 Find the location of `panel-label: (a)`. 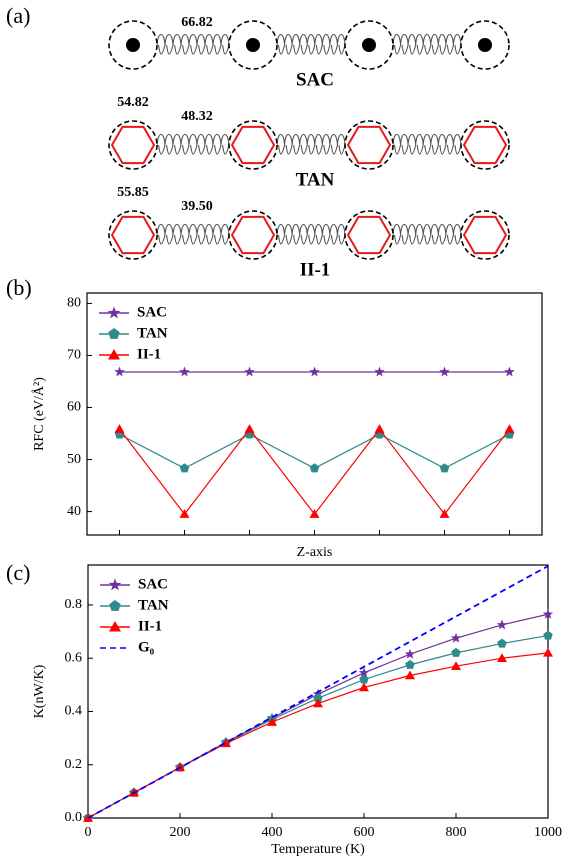

panel-label: (a) is located at coordinates (18, 15).